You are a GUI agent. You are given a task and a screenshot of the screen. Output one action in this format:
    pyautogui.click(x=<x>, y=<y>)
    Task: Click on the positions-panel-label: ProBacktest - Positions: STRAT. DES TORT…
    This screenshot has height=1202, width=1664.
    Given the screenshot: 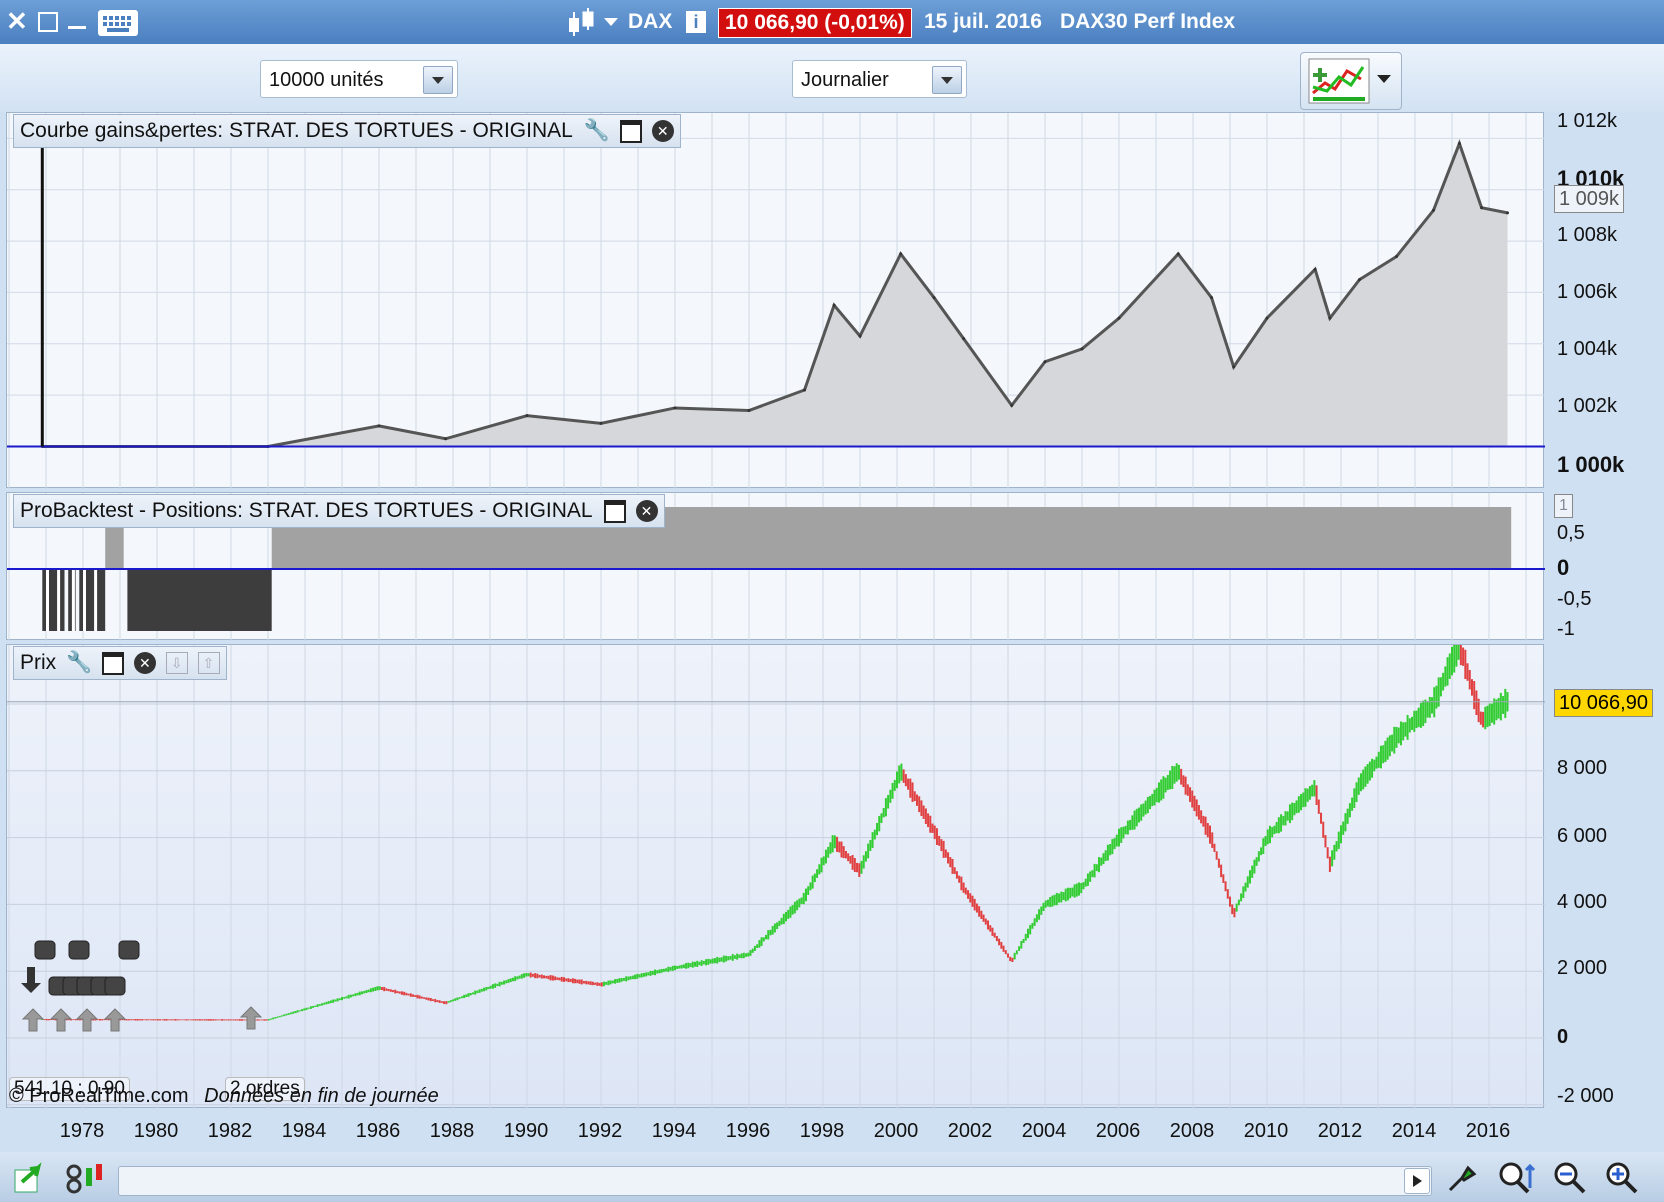 What is the action you would take?
    pyautogui.click(x=339, y=511)
    